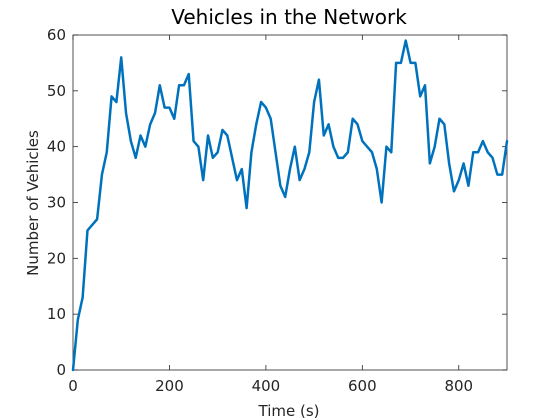 Image resolution: width=560 pixels, height=420 pixels. I want to click on x-tick-label: 600, so click(362, 386).